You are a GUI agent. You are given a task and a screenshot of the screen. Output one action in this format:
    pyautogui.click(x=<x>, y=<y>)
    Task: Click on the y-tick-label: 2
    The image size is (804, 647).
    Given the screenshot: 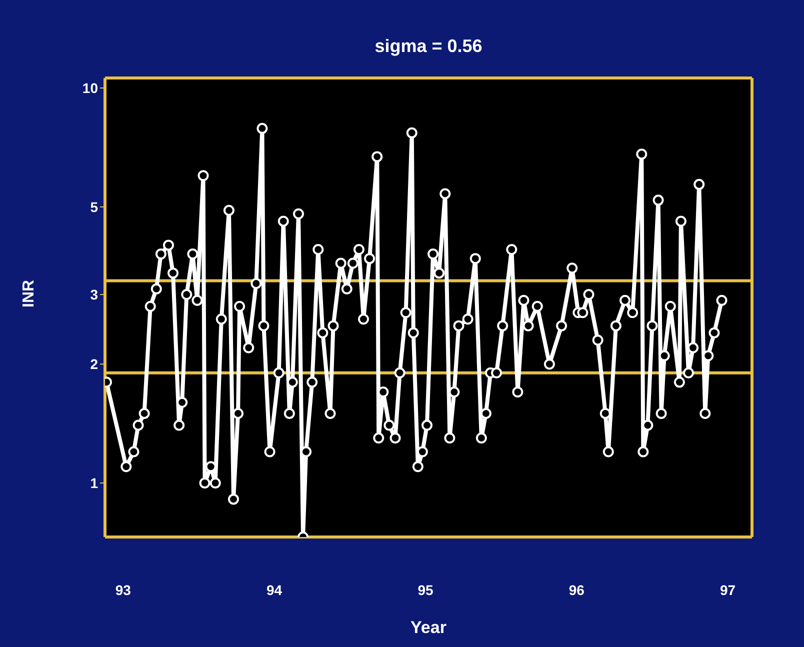 What is the action you would take?
    pyautogui.click(x=94, y=364)
    